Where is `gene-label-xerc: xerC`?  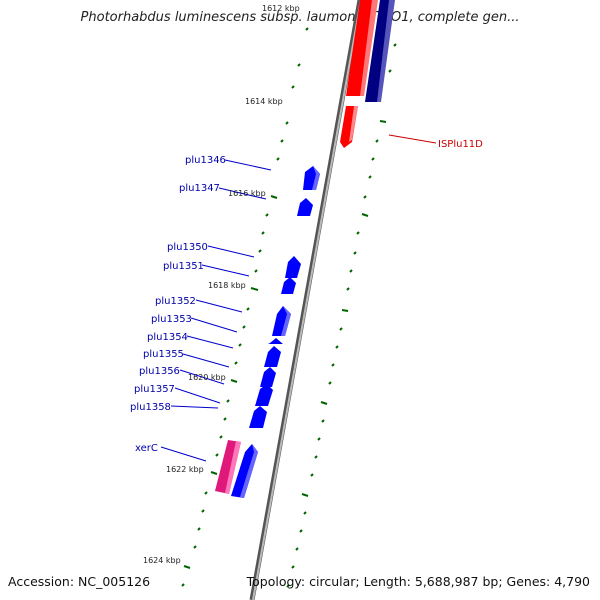 gene-label-xerc: xerC is located at coordinates (146, 448).